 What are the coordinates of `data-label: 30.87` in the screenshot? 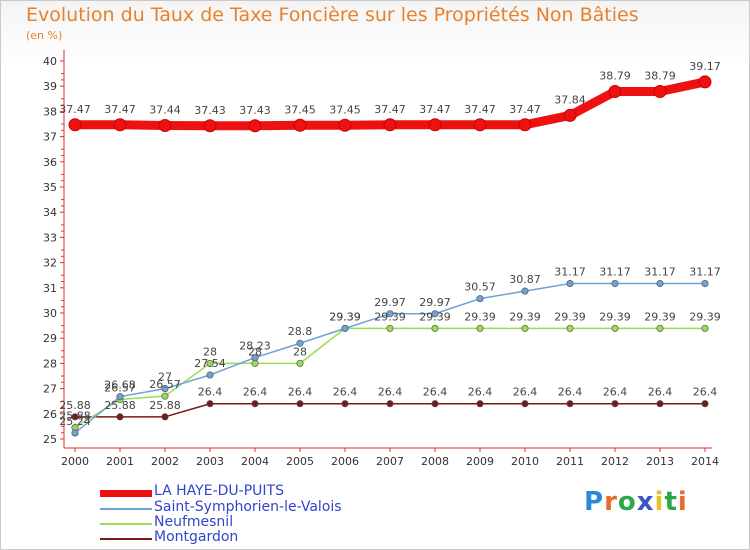 It's located at (525, 279).